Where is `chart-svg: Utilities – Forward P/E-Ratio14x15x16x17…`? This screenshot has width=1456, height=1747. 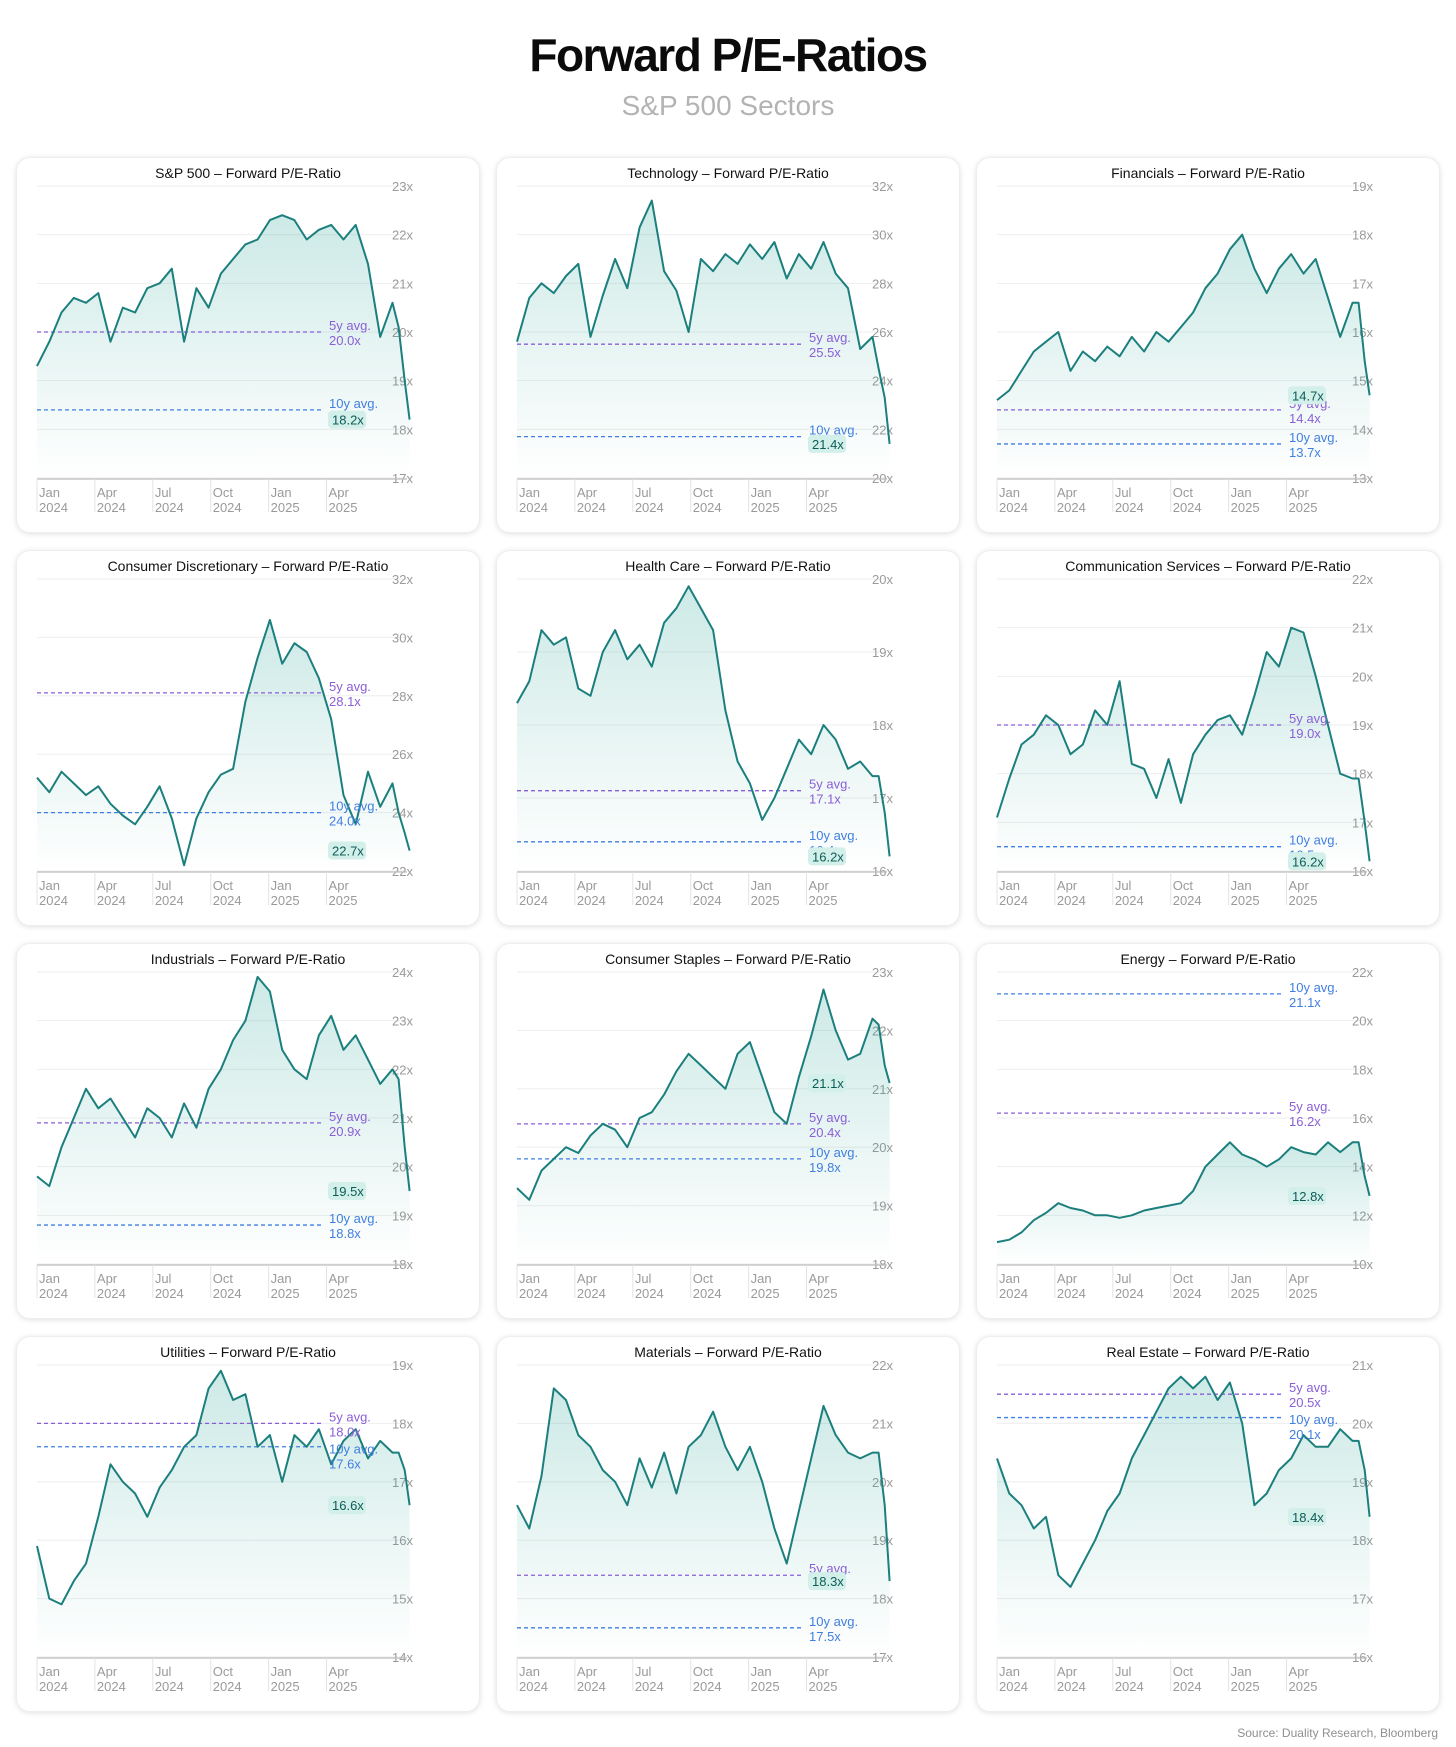 chart-svg: Utilities – Forward P/E-Ratio14x15x16x17… is located at coordinates (224, 1519).